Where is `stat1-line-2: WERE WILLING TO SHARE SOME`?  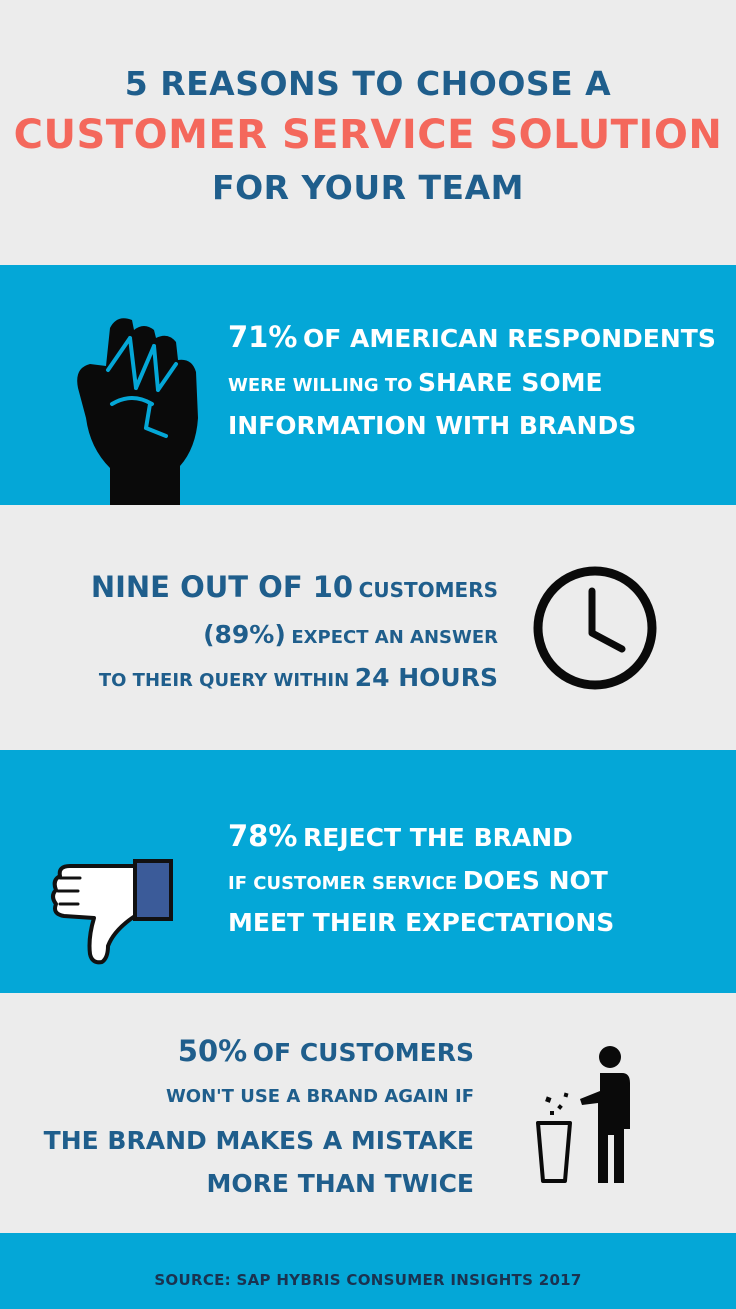 stat1-line-2: WERE WILLING TO SHARE SOME is located at coordinates (415, 382).